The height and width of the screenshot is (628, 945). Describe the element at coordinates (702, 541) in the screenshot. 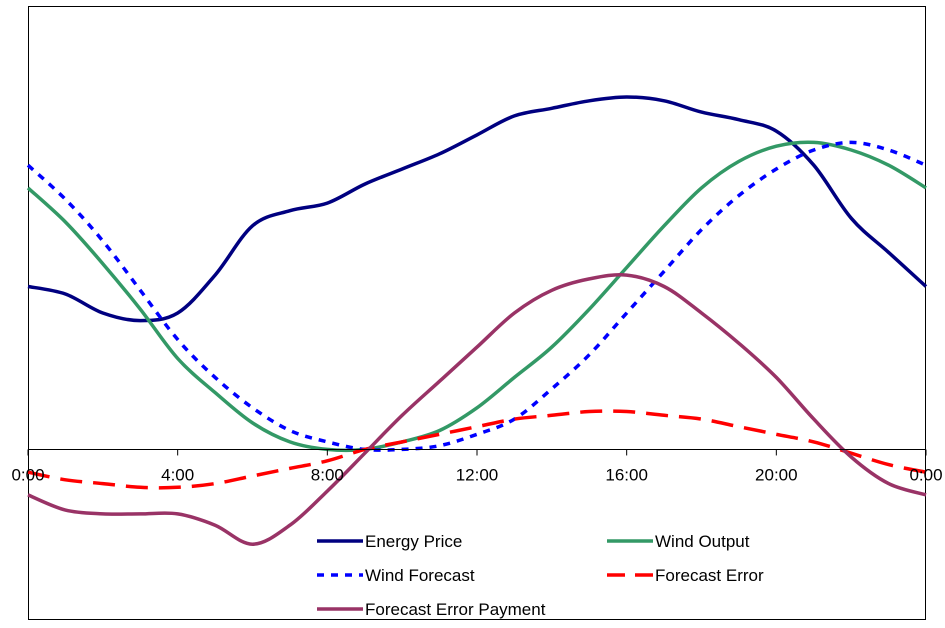

I see `legend-label-wind-output: Wind Output` at that location.